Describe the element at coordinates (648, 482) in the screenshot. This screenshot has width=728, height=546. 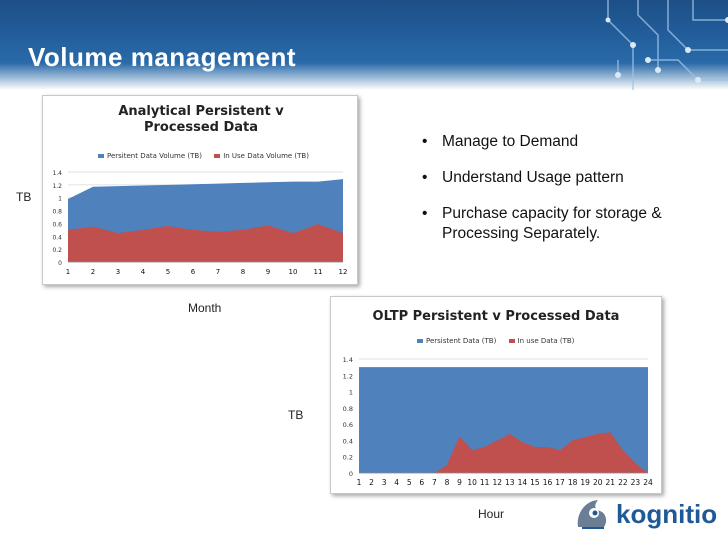
I see `x-tick-label: 24` at that location.